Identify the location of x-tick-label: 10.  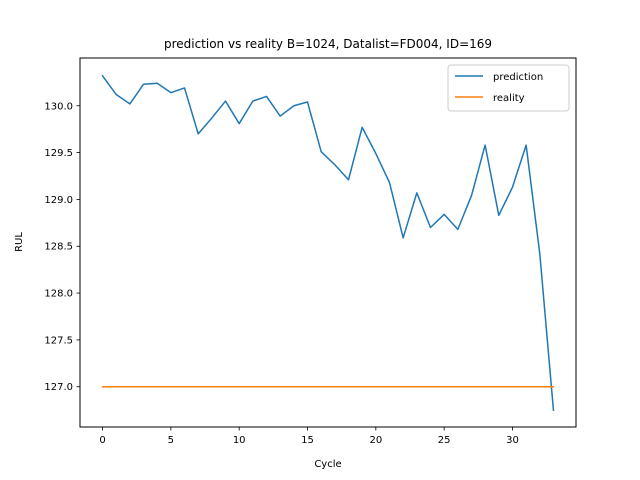
(239, 440).